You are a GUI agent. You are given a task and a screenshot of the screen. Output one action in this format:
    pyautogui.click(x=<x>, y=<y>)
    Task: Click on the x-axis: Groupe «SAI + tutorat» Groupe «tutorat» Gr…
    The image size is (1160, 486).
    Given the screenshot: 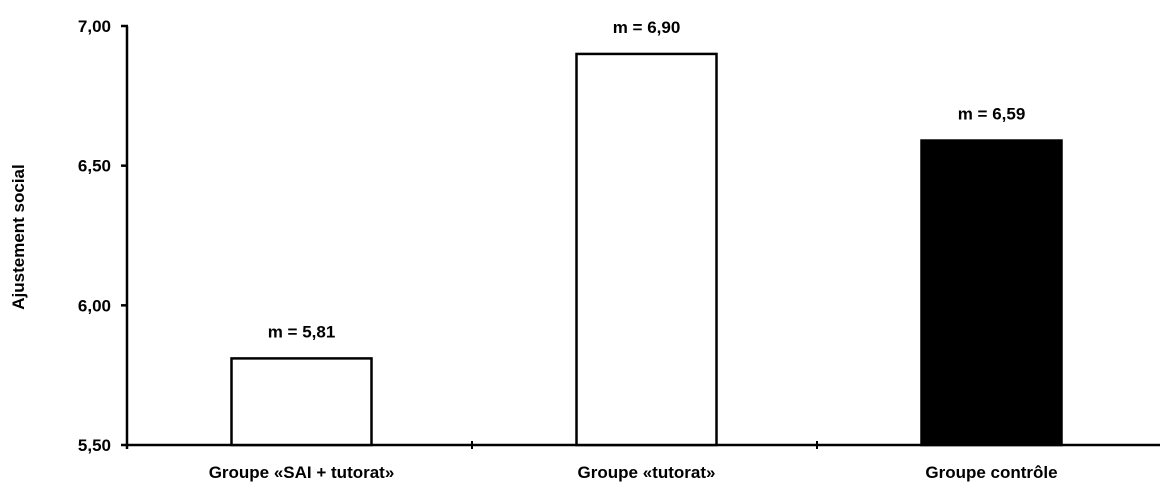 What is the action you would take?
    pyautogui.click(x=643, y=461)
    